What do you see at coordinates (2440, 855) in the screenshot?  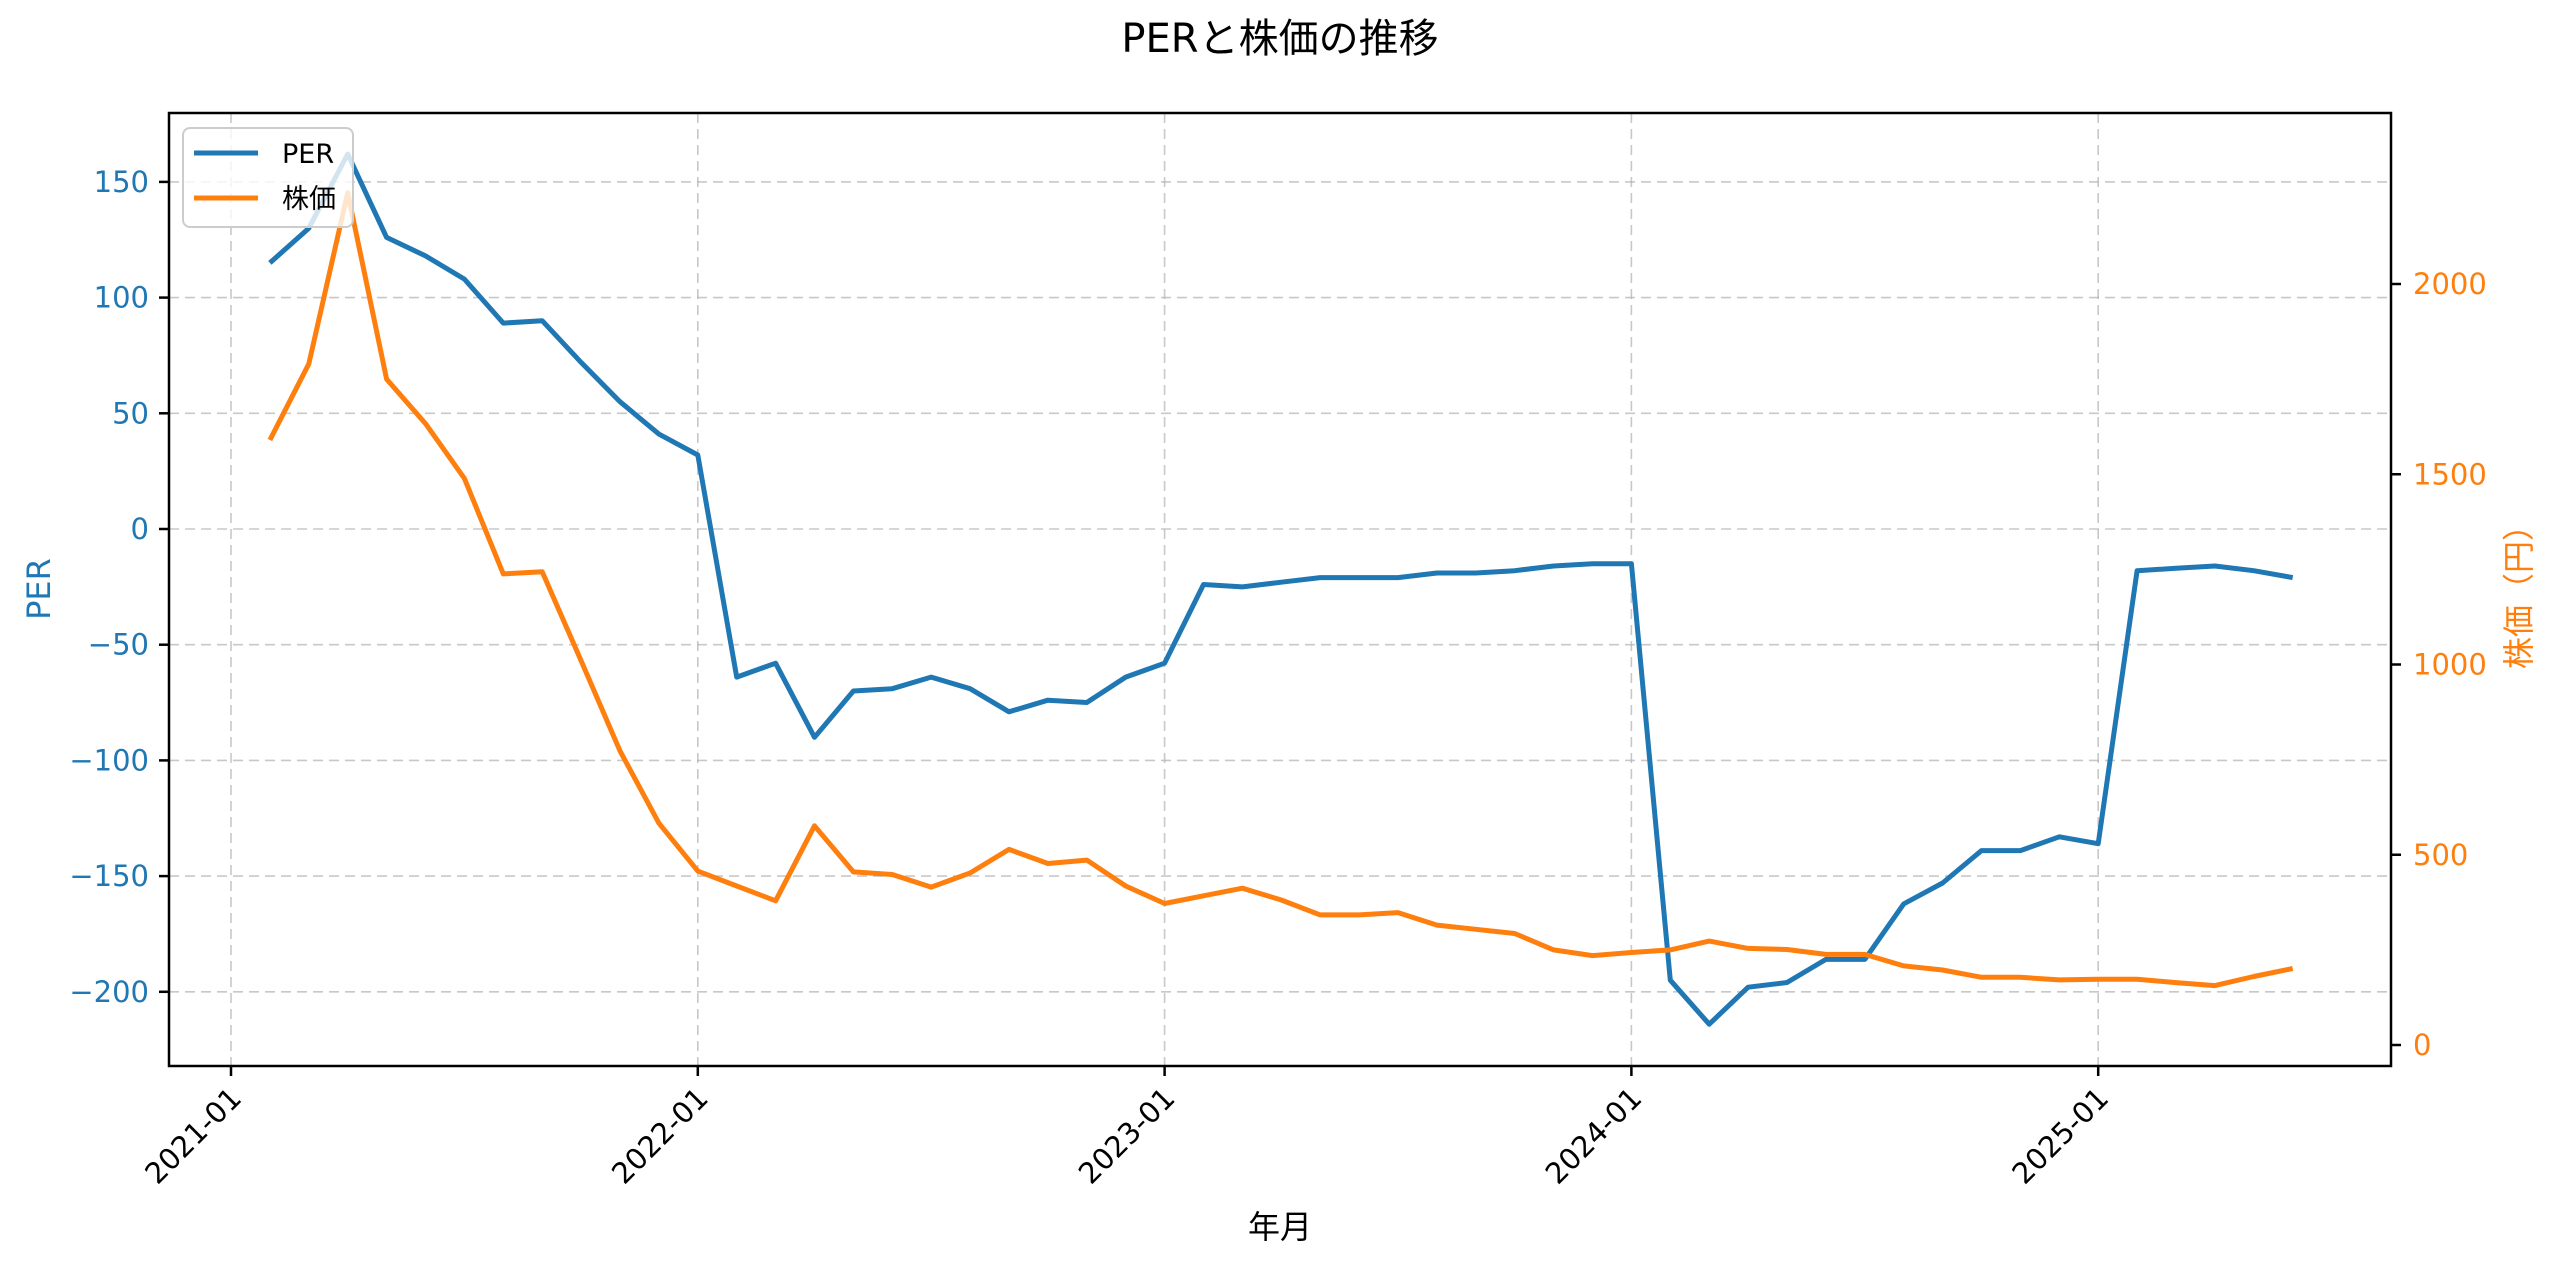 I see `right-tick-label: 500` at bounding box center [2440, 855].